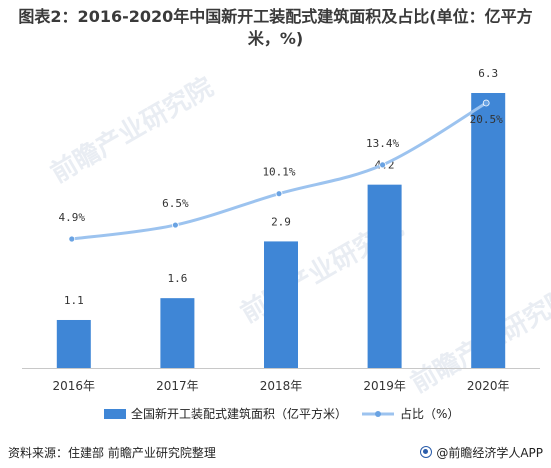 This screenshot has height=468, width=551. Describe the element at coordinates (275, 38) in the screenshot. I see `chart-title-line2: 米，%)` at that location.